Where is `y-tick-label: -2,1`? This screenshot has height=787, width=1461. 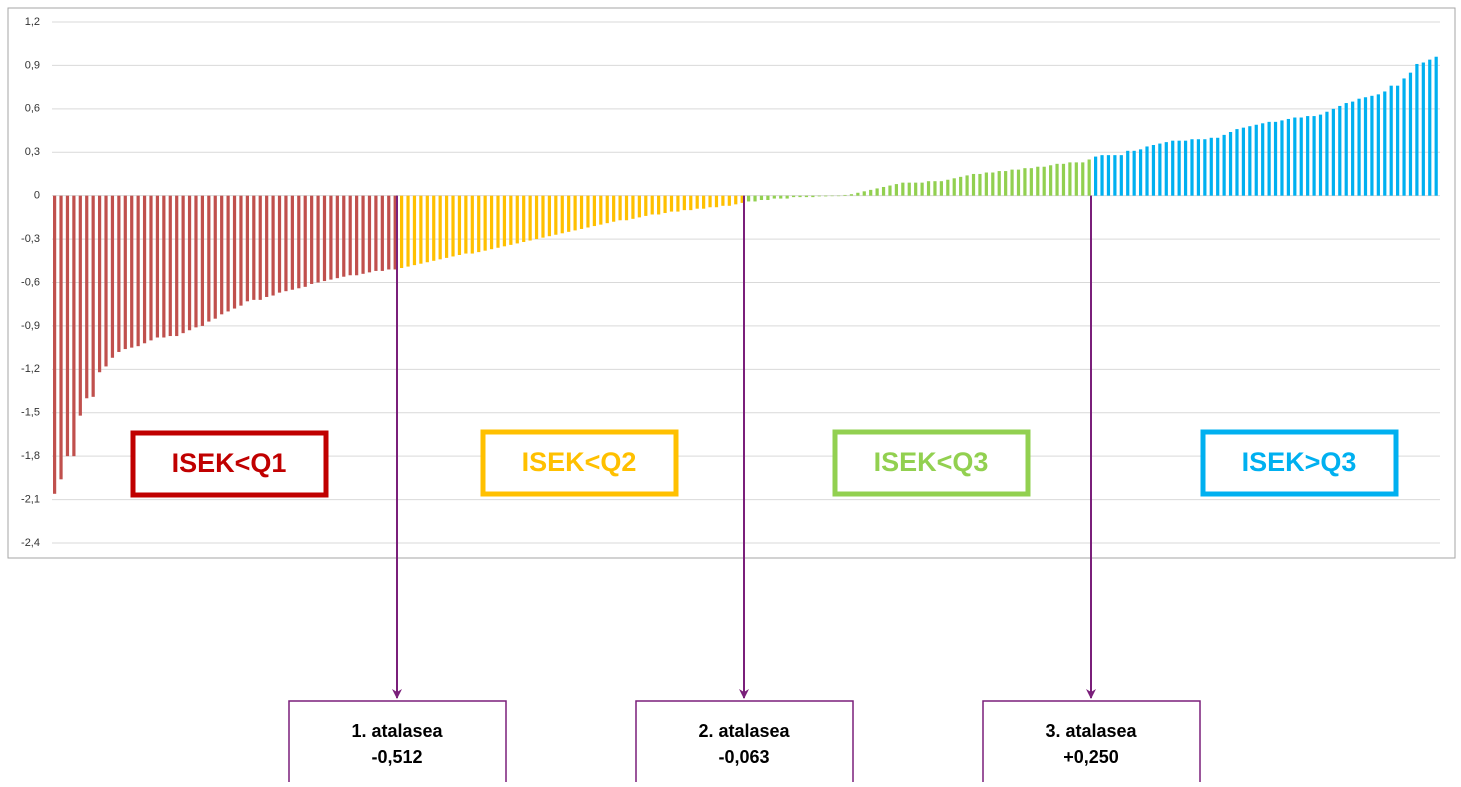
y-tick-label: -2,1 is located at coordinates (30, 499).